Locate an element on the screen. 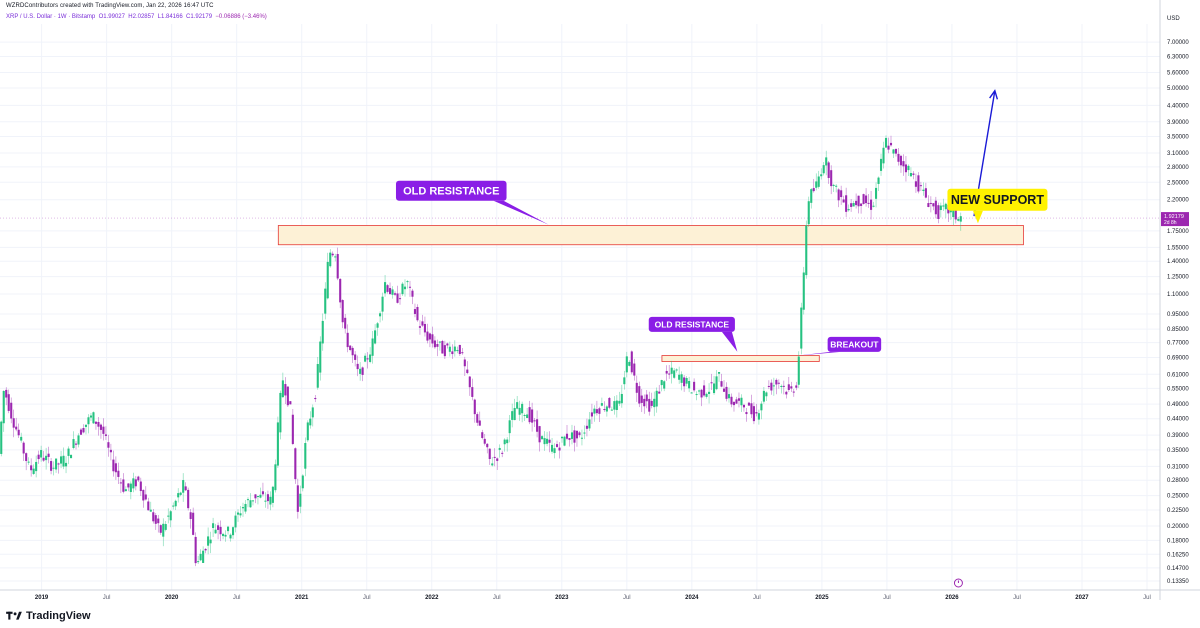 This screenshot has width=1200, height=628. price-tick-label: 0.28000 is located at coordinates (1178, 481).